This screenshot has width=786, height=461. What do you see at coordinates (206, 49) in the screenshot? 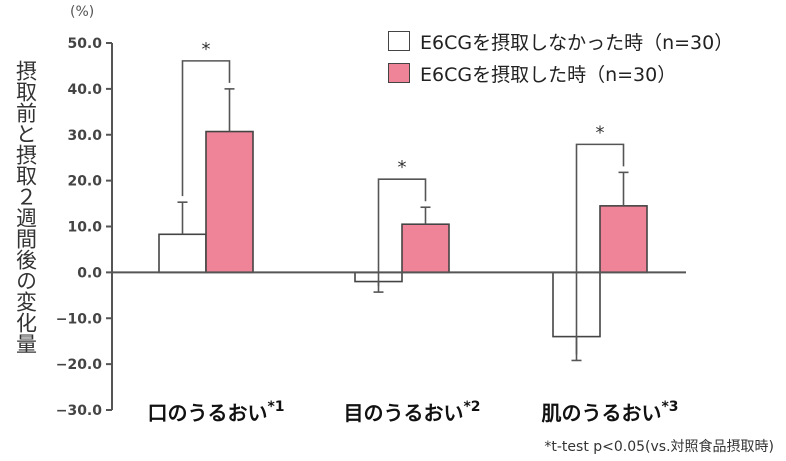
I see `significance-marker-0: *` at bounding box center [206, 49].